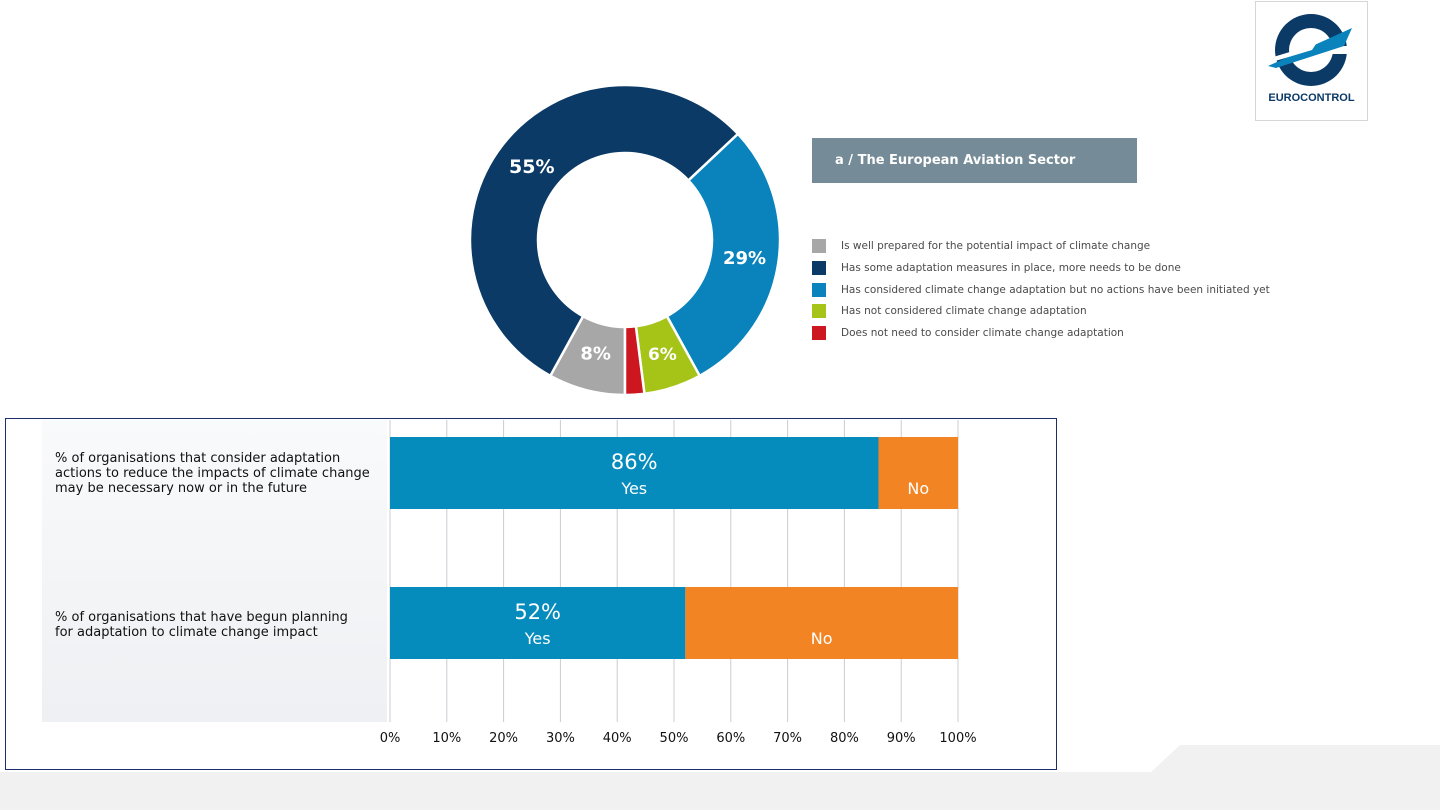 The width and height of the screenshot is (1440, 810). What do you see at coordinates (819, 268) in the screenshot?
I see `legend-swatch-navy` at bounding box center [819, 268].